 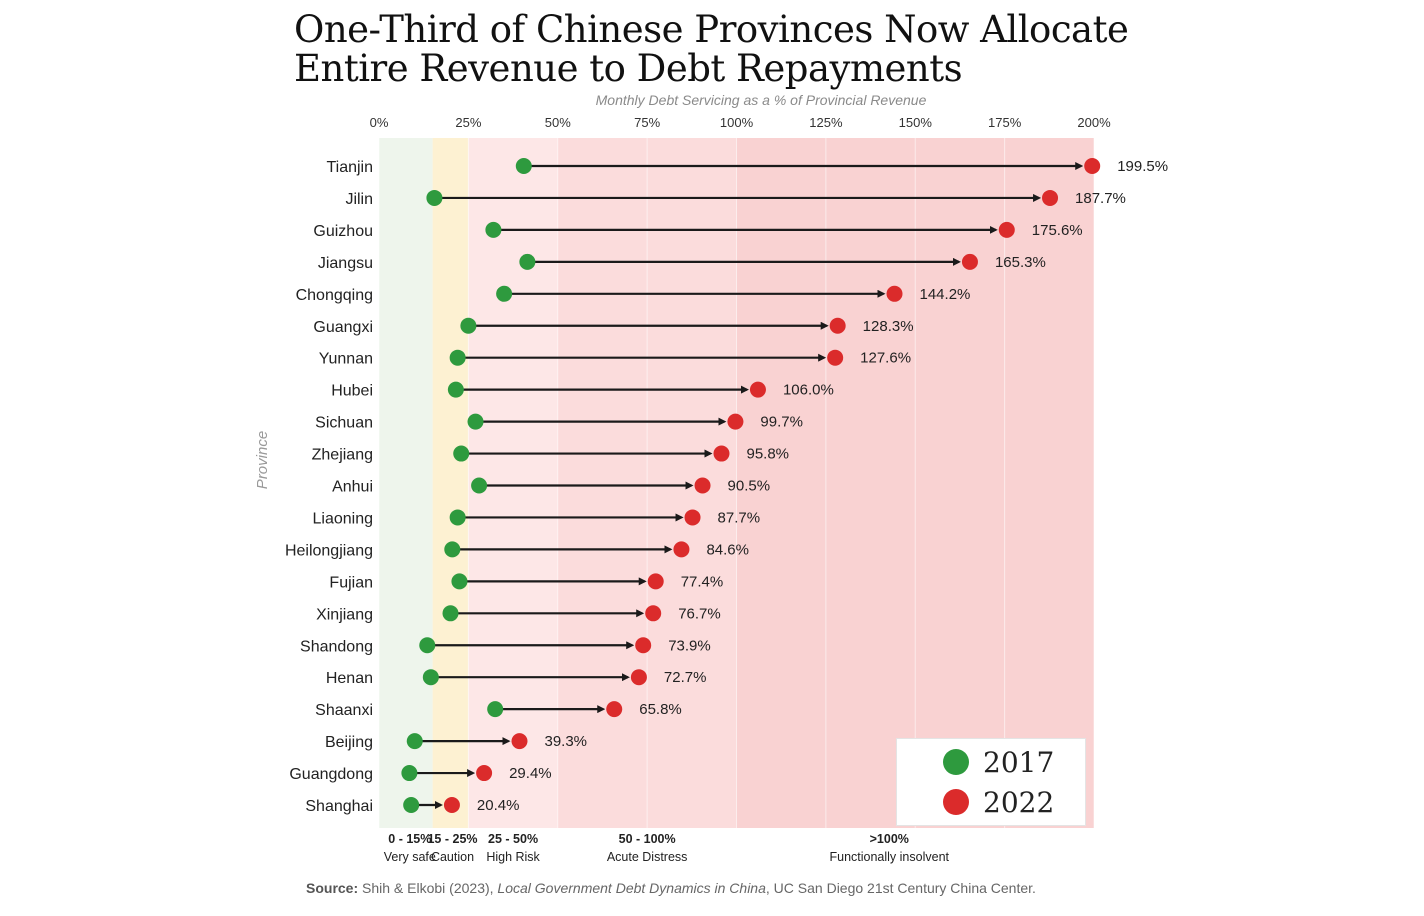 What do you see at coordinates (660, 709) in the screenshot?
I see `value-label-2022: 65.8%` at bounding box center [660, 709].